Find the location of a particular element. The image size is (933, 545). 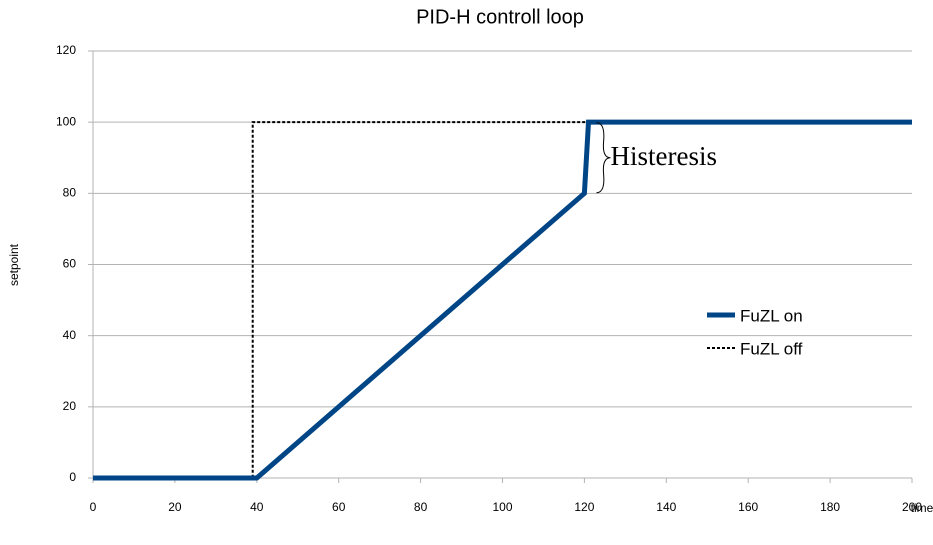

x-tick-label: 200 is located at coordinates (912, 507).